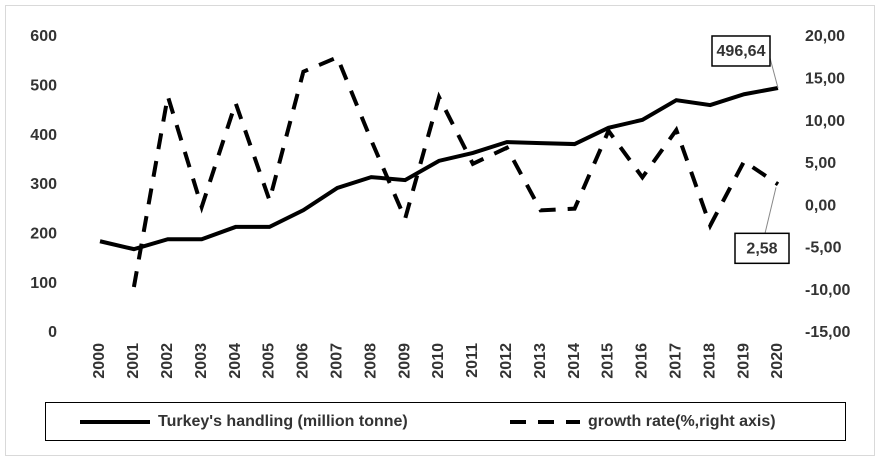 The image size is (880, 461). Describe the element at coordinates (303, 361) in the screenshot. I see `x-tick-label: 2006` at that location.